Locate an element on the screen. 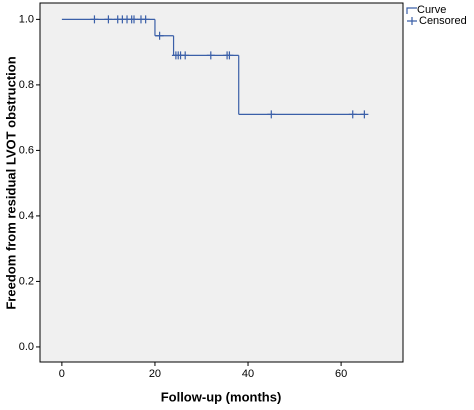 This screenshot has height=410, width=474. legend-curve-icon is located at coordinates (411, 10).